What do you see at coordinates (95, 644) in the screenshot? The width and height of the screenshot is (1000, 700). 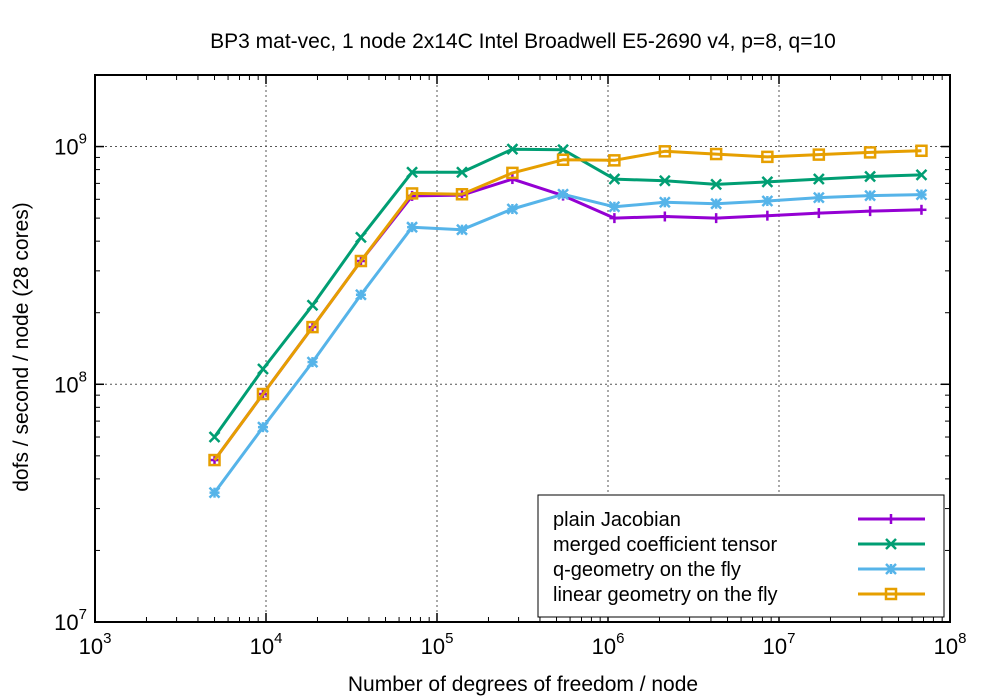 I see `x-tick-label: 10³` at bounding box center [95, 644].